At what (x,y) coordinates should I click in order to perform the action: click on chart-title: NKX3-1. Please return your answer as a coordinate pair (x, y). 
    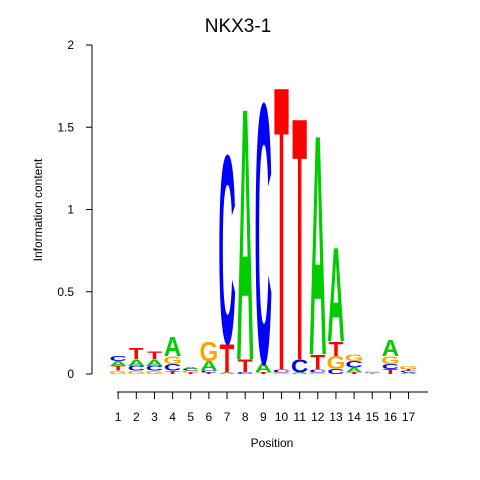
    Looking at the image, I should click on (238, 26).